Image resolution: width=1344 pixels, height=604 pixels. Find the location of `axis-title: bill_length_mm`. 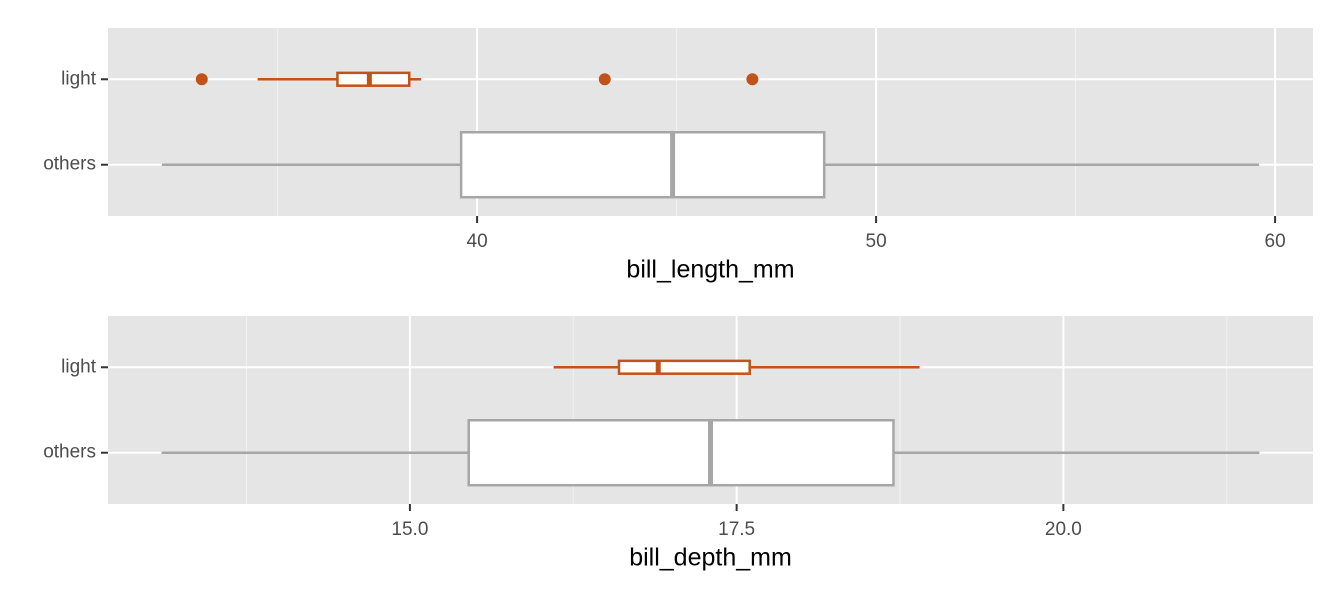

axis-title: bill_length_mm is located at coordinates (710, 270).